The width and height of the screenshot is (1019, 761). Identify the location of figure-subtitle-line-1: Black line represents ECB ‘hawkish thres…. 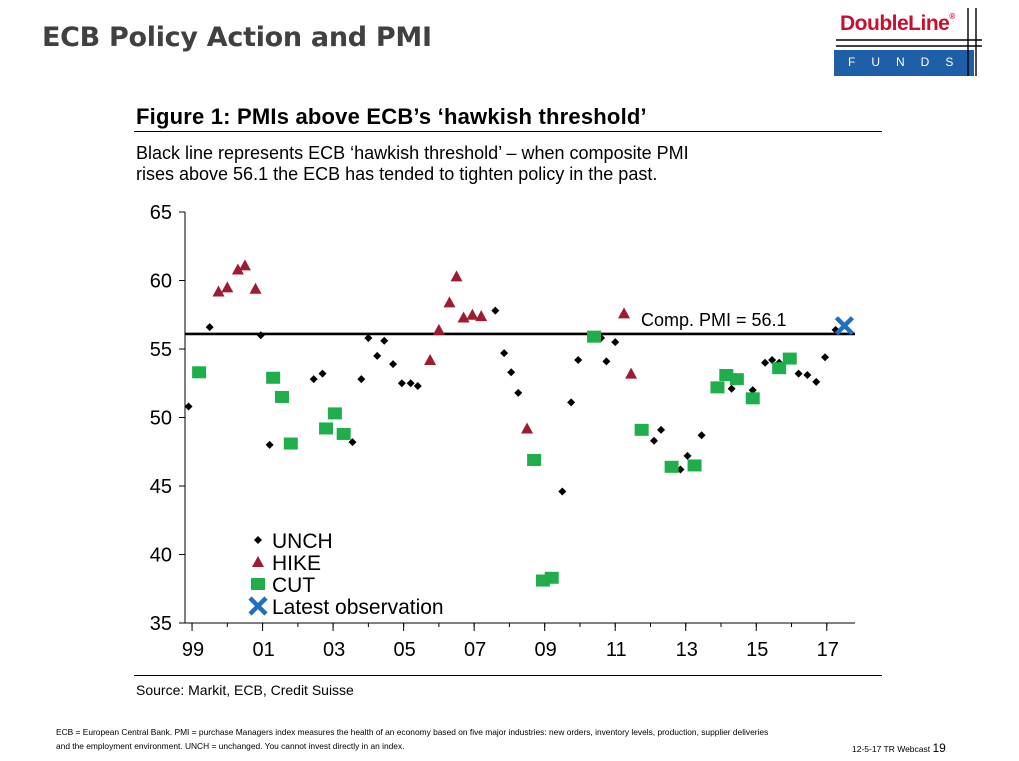
(412, 153).